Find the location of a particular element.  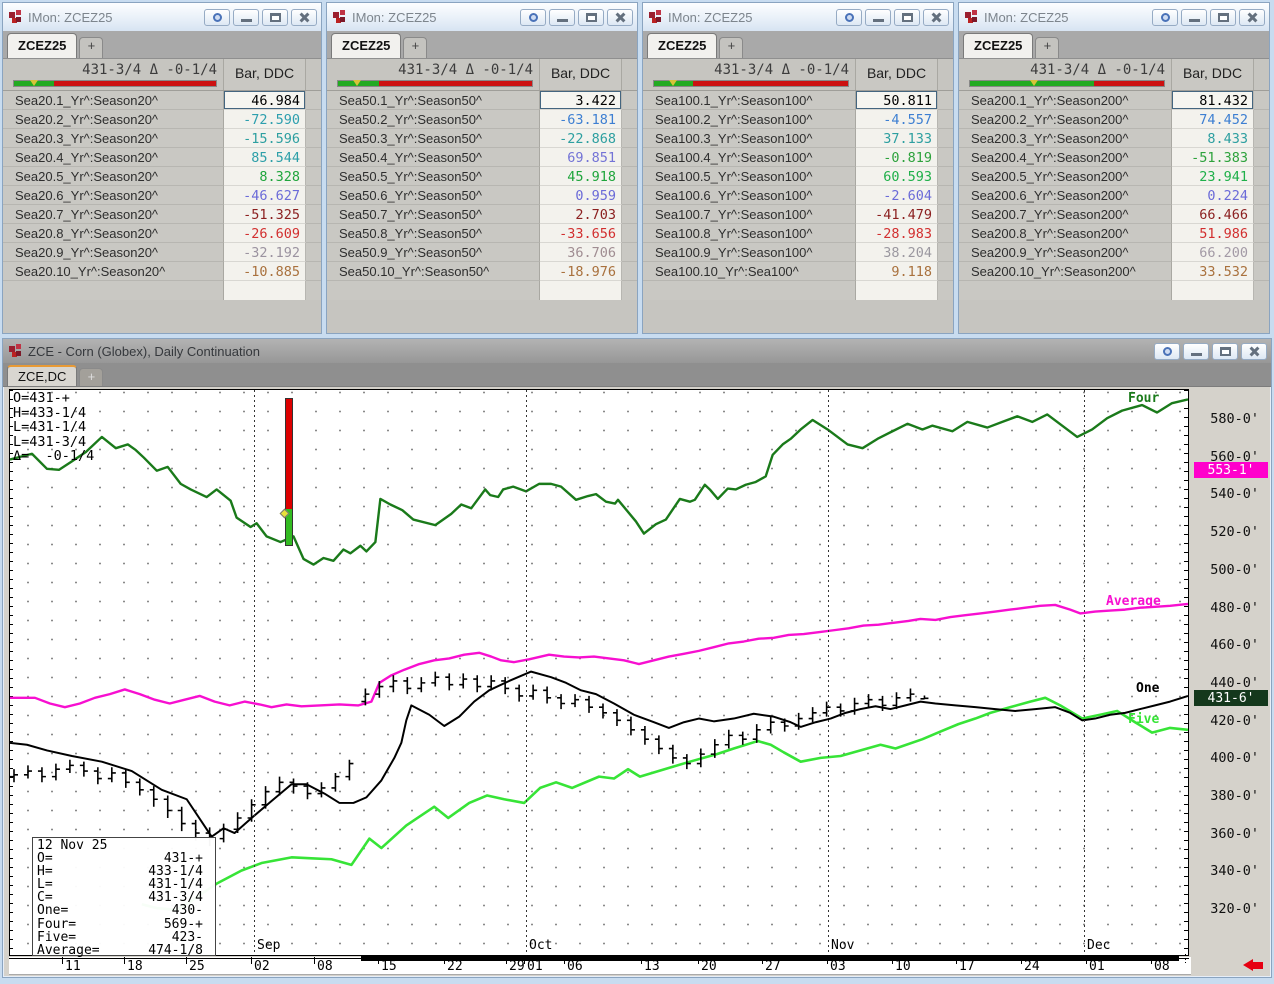

row-label: Sea200.3_Yr^:Season200^ is located at coordinates (1065, 138).